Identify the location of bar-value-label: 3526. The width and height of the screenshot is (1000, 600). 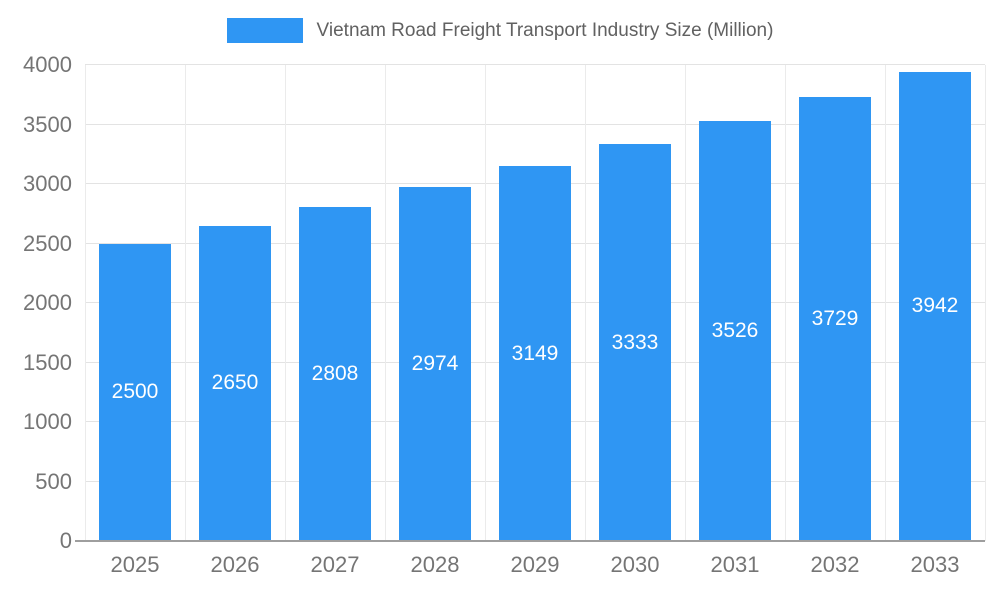
(735, 331).